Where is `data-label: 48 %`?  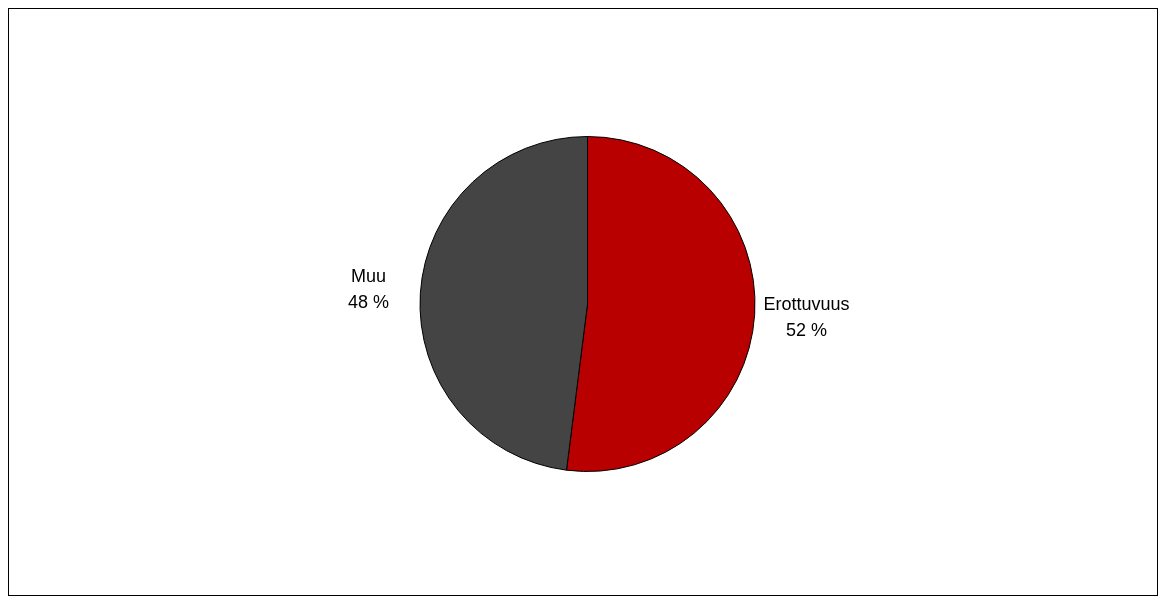 data-label: 48 % is located at coordinates (368, 302).